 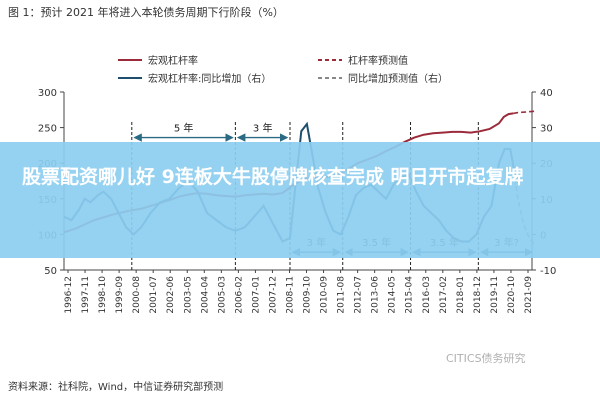 I want to click on x-tick-label: 2013-06, so click(x=376, y=295).